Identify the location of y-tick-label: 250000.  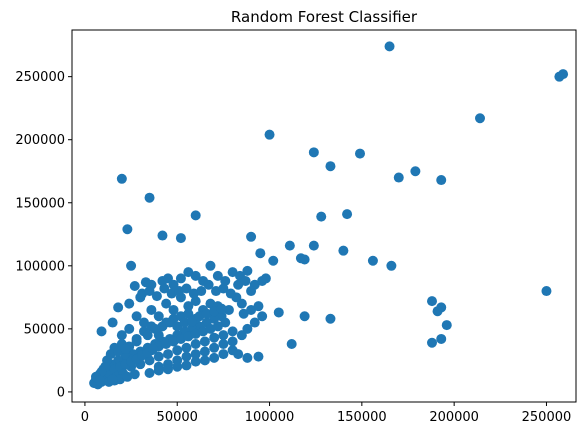
(40, 77).